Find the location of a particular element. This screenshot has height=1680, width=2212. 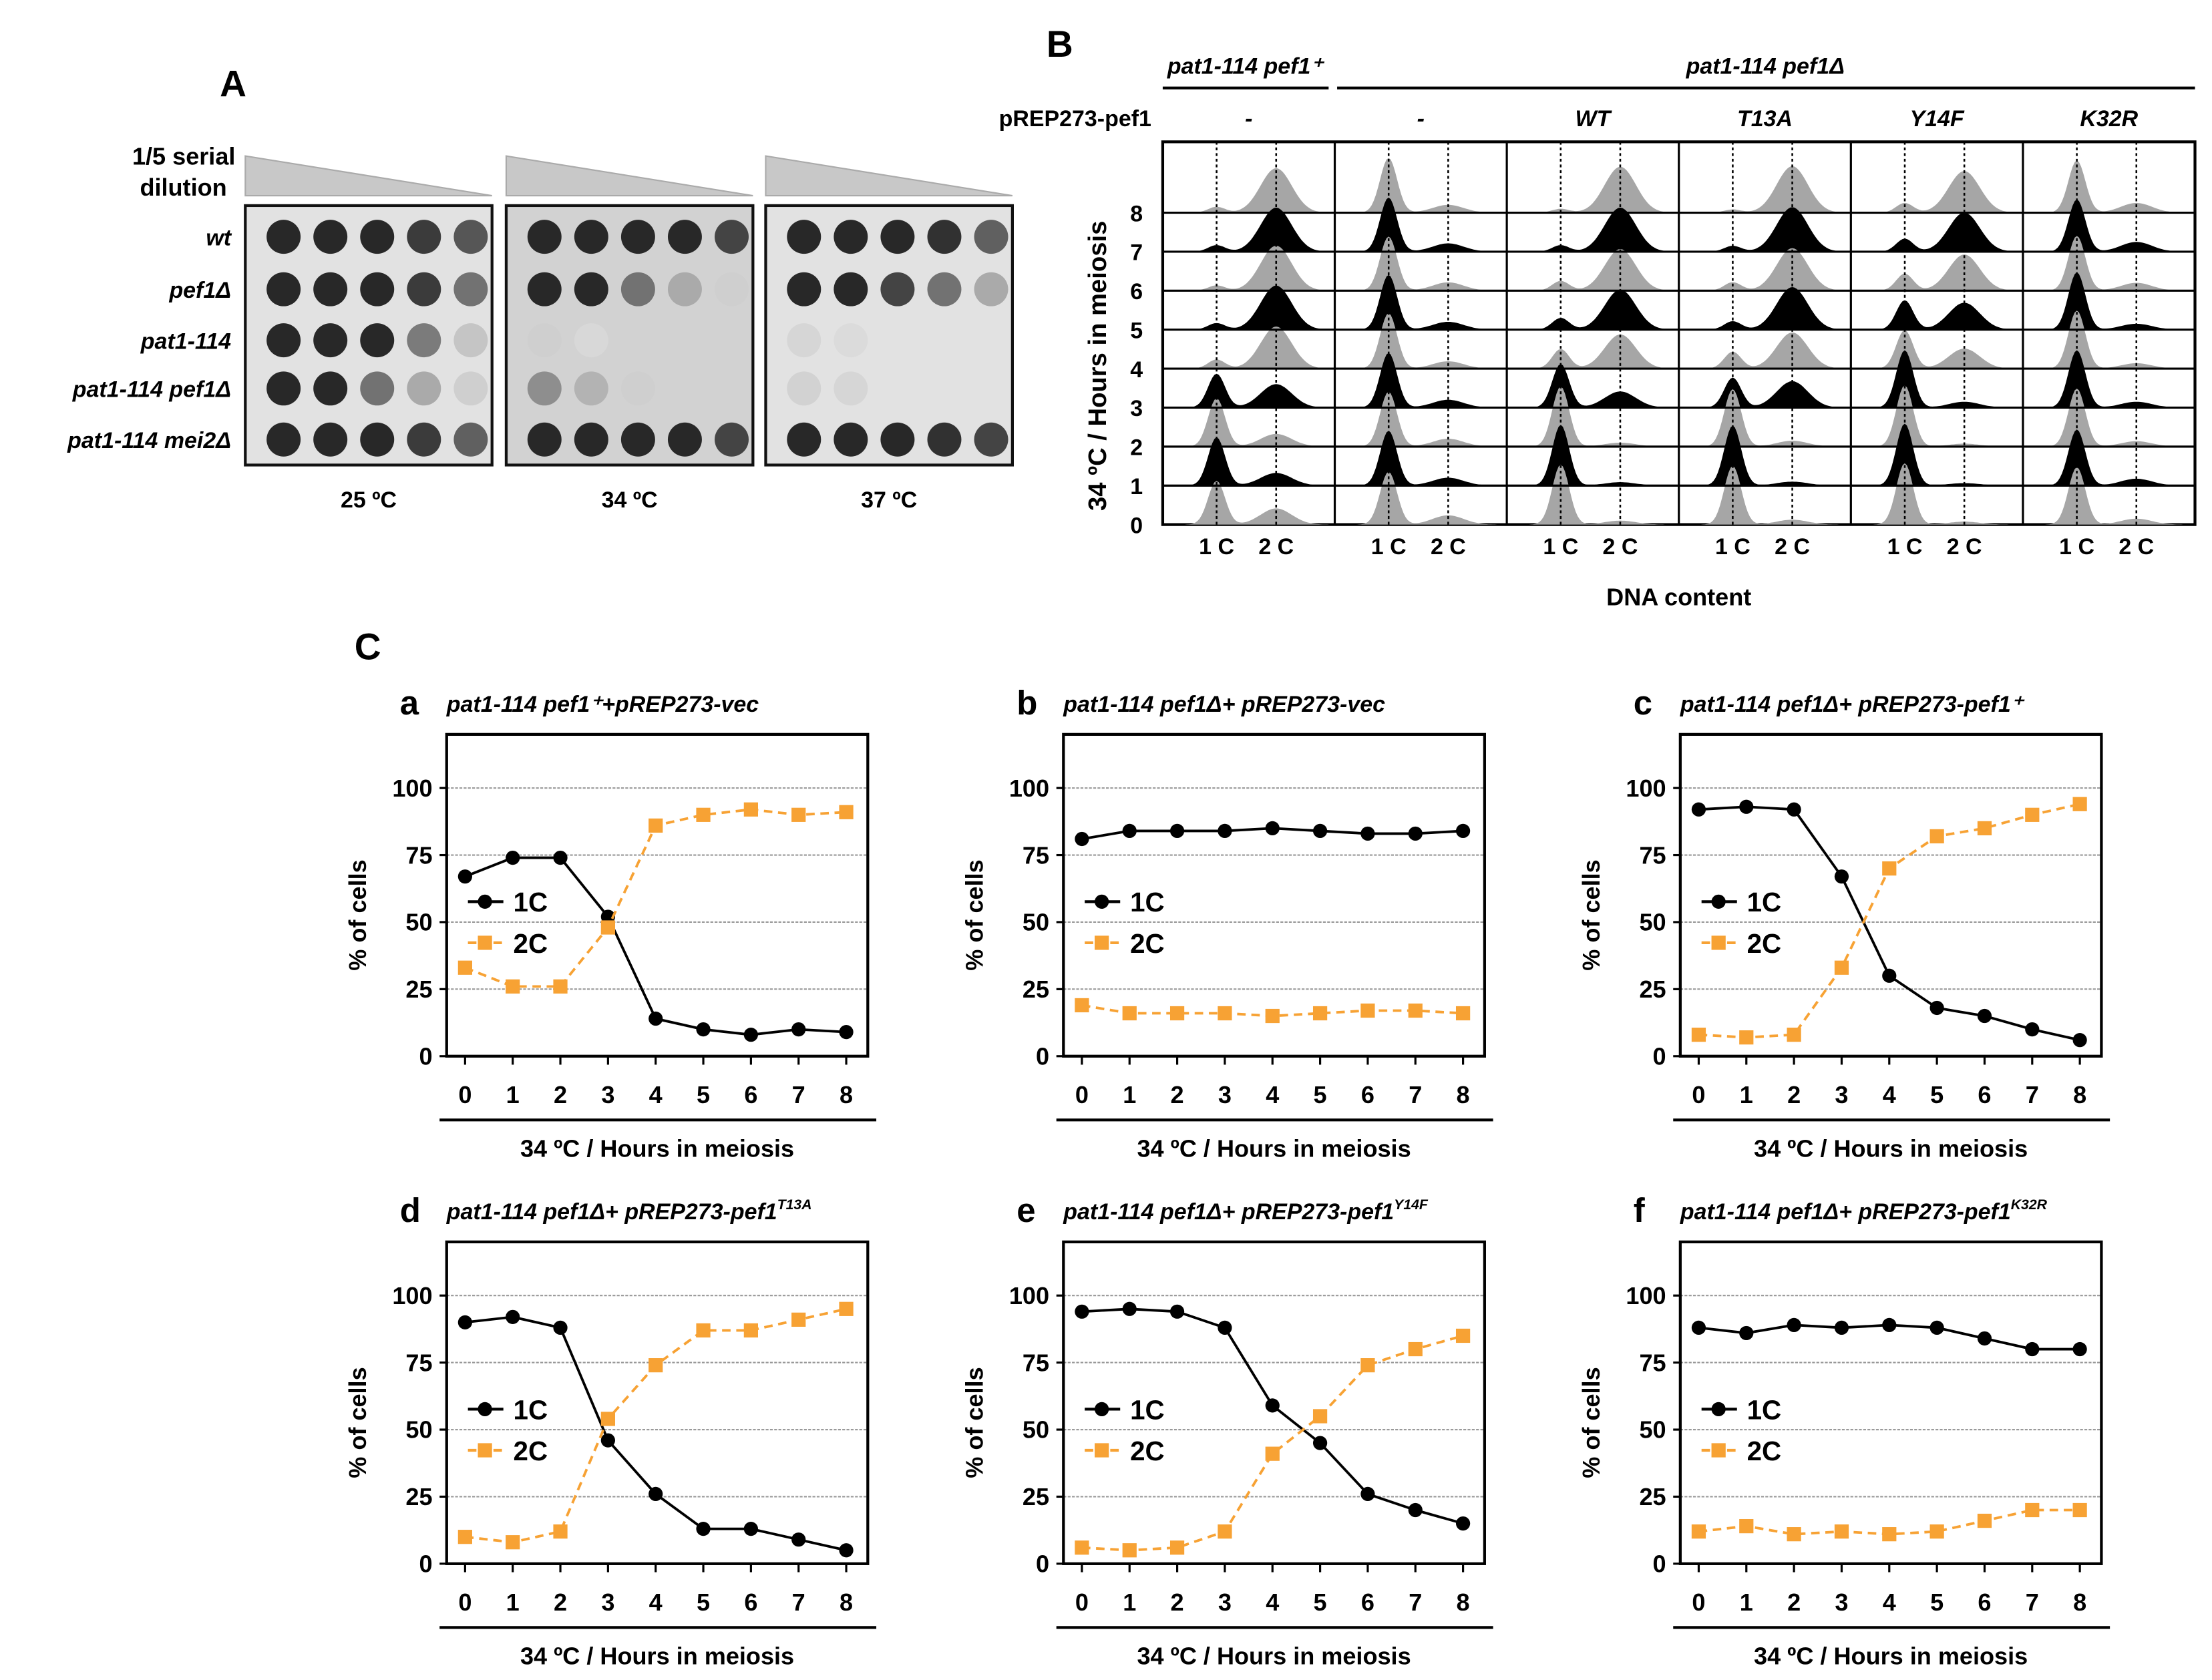

hour-tick-label: 5 is located at coordinates (1136, 330).